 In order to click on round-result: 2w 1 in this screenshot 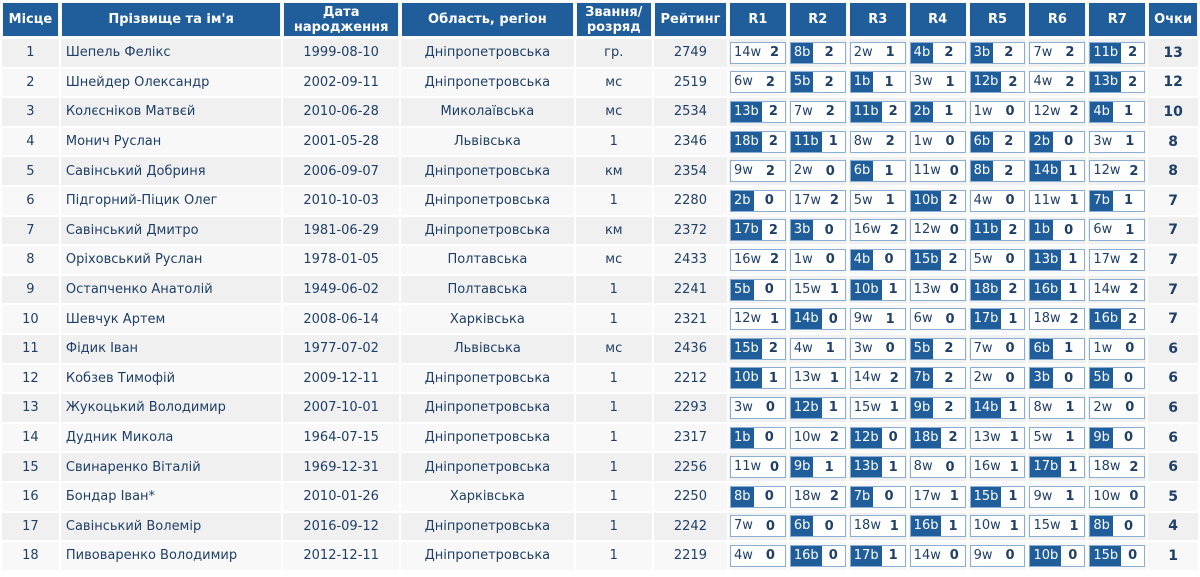, I will do `click(877, 52)`.